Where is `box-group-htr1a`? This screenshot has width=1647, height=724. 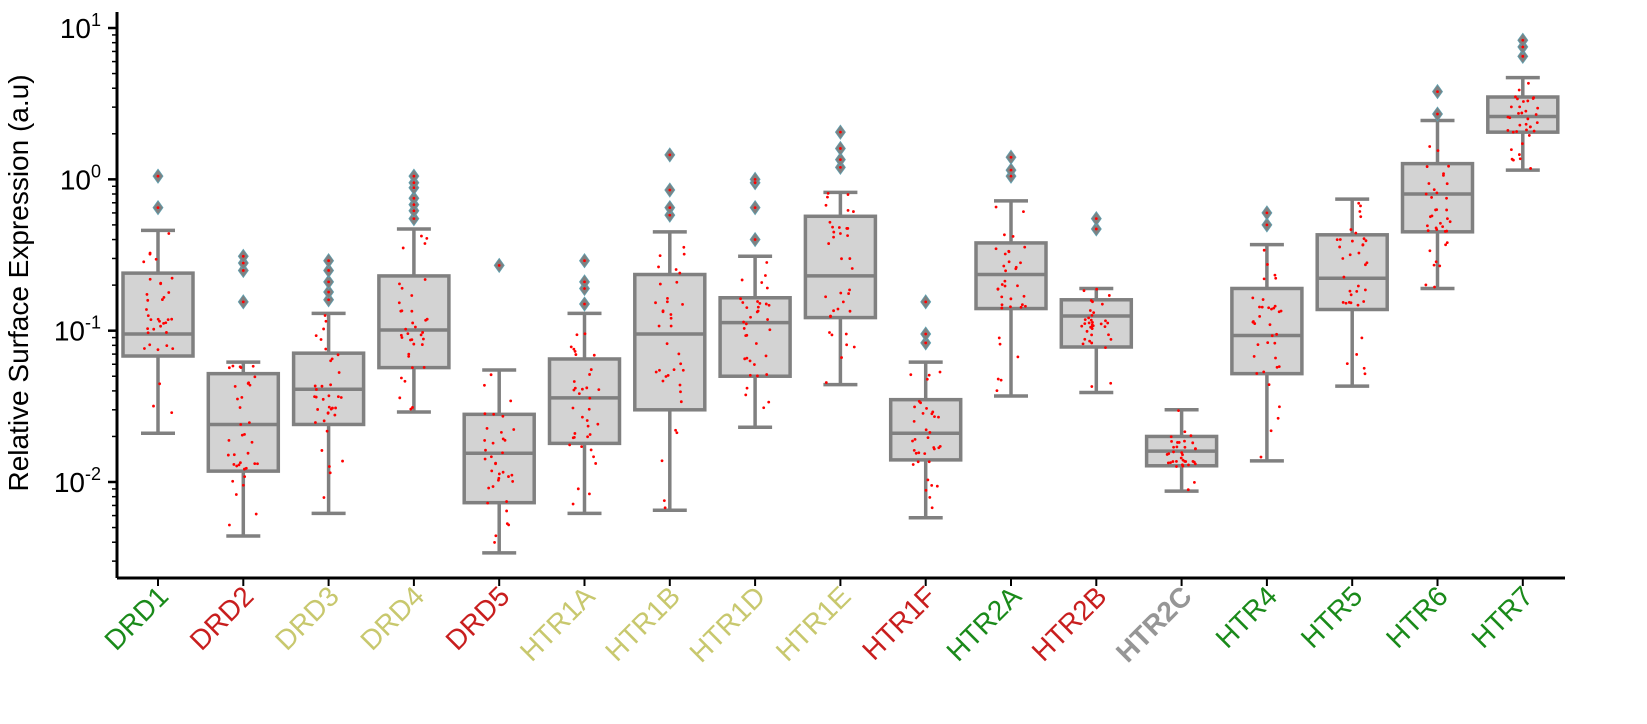
box-group-htr1a is located at coordinates (584, 384).